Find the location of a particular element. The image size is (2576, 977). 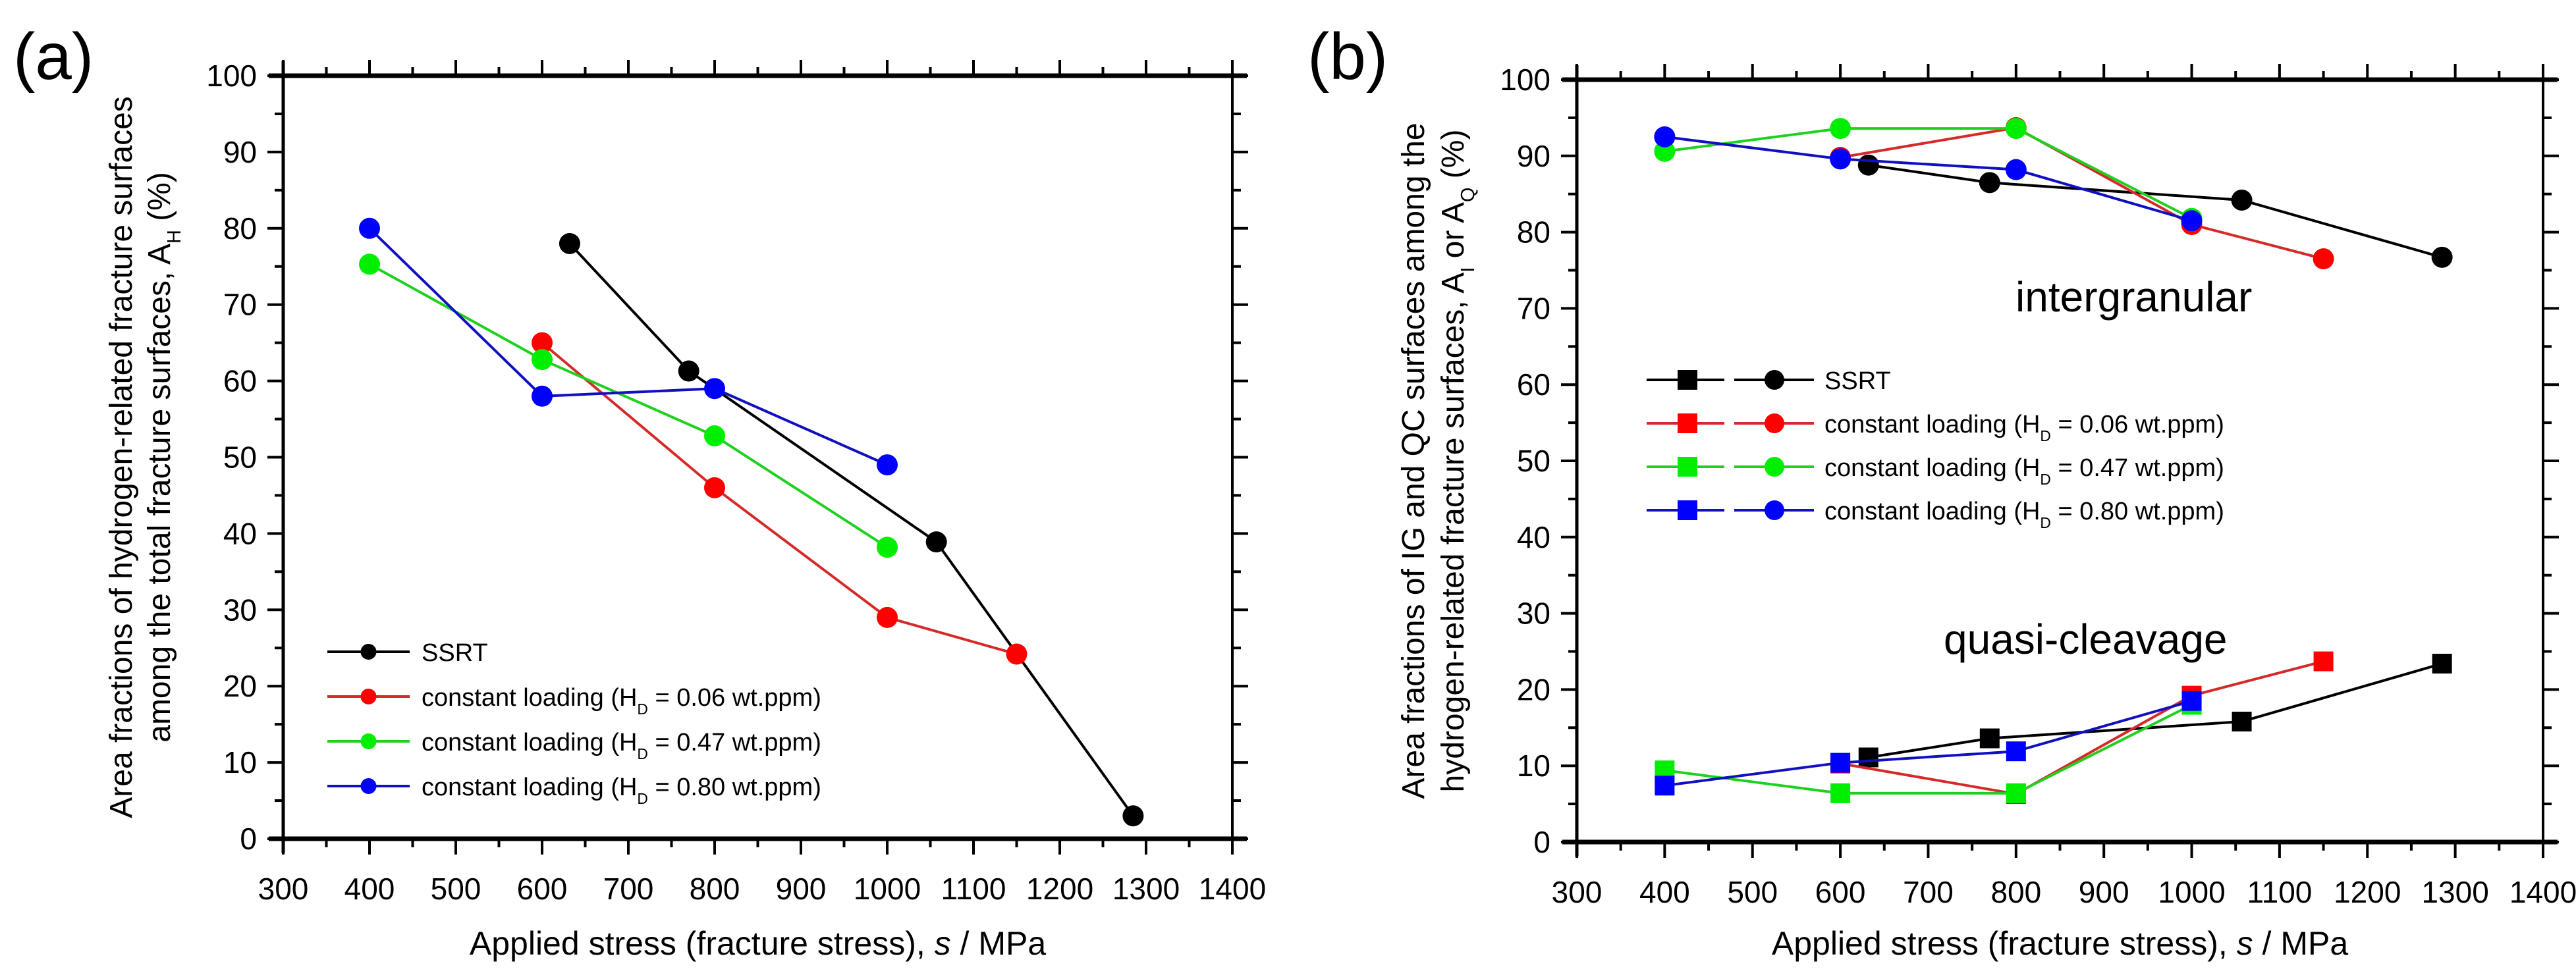

text-part: constant loading (H is located at coordinates (529, 742).